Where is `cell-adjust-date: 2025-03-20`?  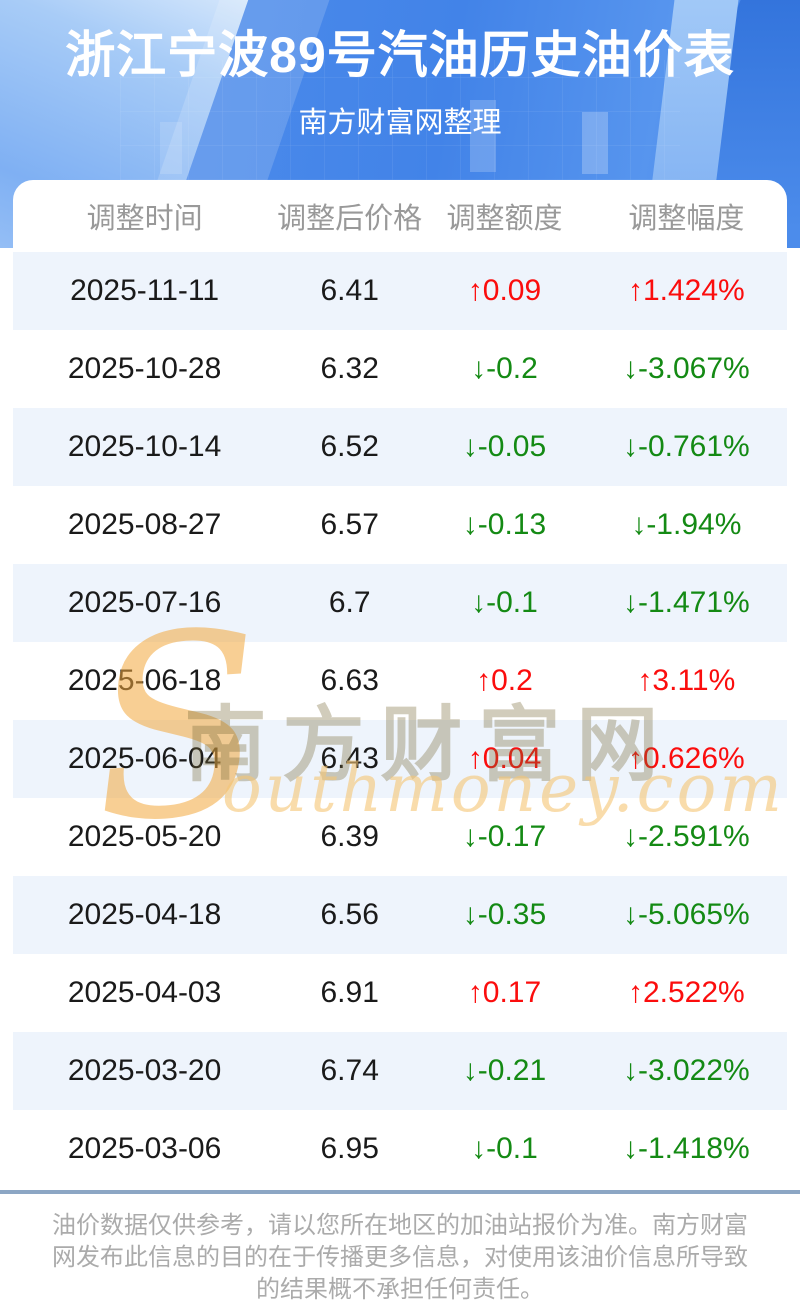 cell-adjust-date: 2025-03-20 is located at coordinates (144, 1070).